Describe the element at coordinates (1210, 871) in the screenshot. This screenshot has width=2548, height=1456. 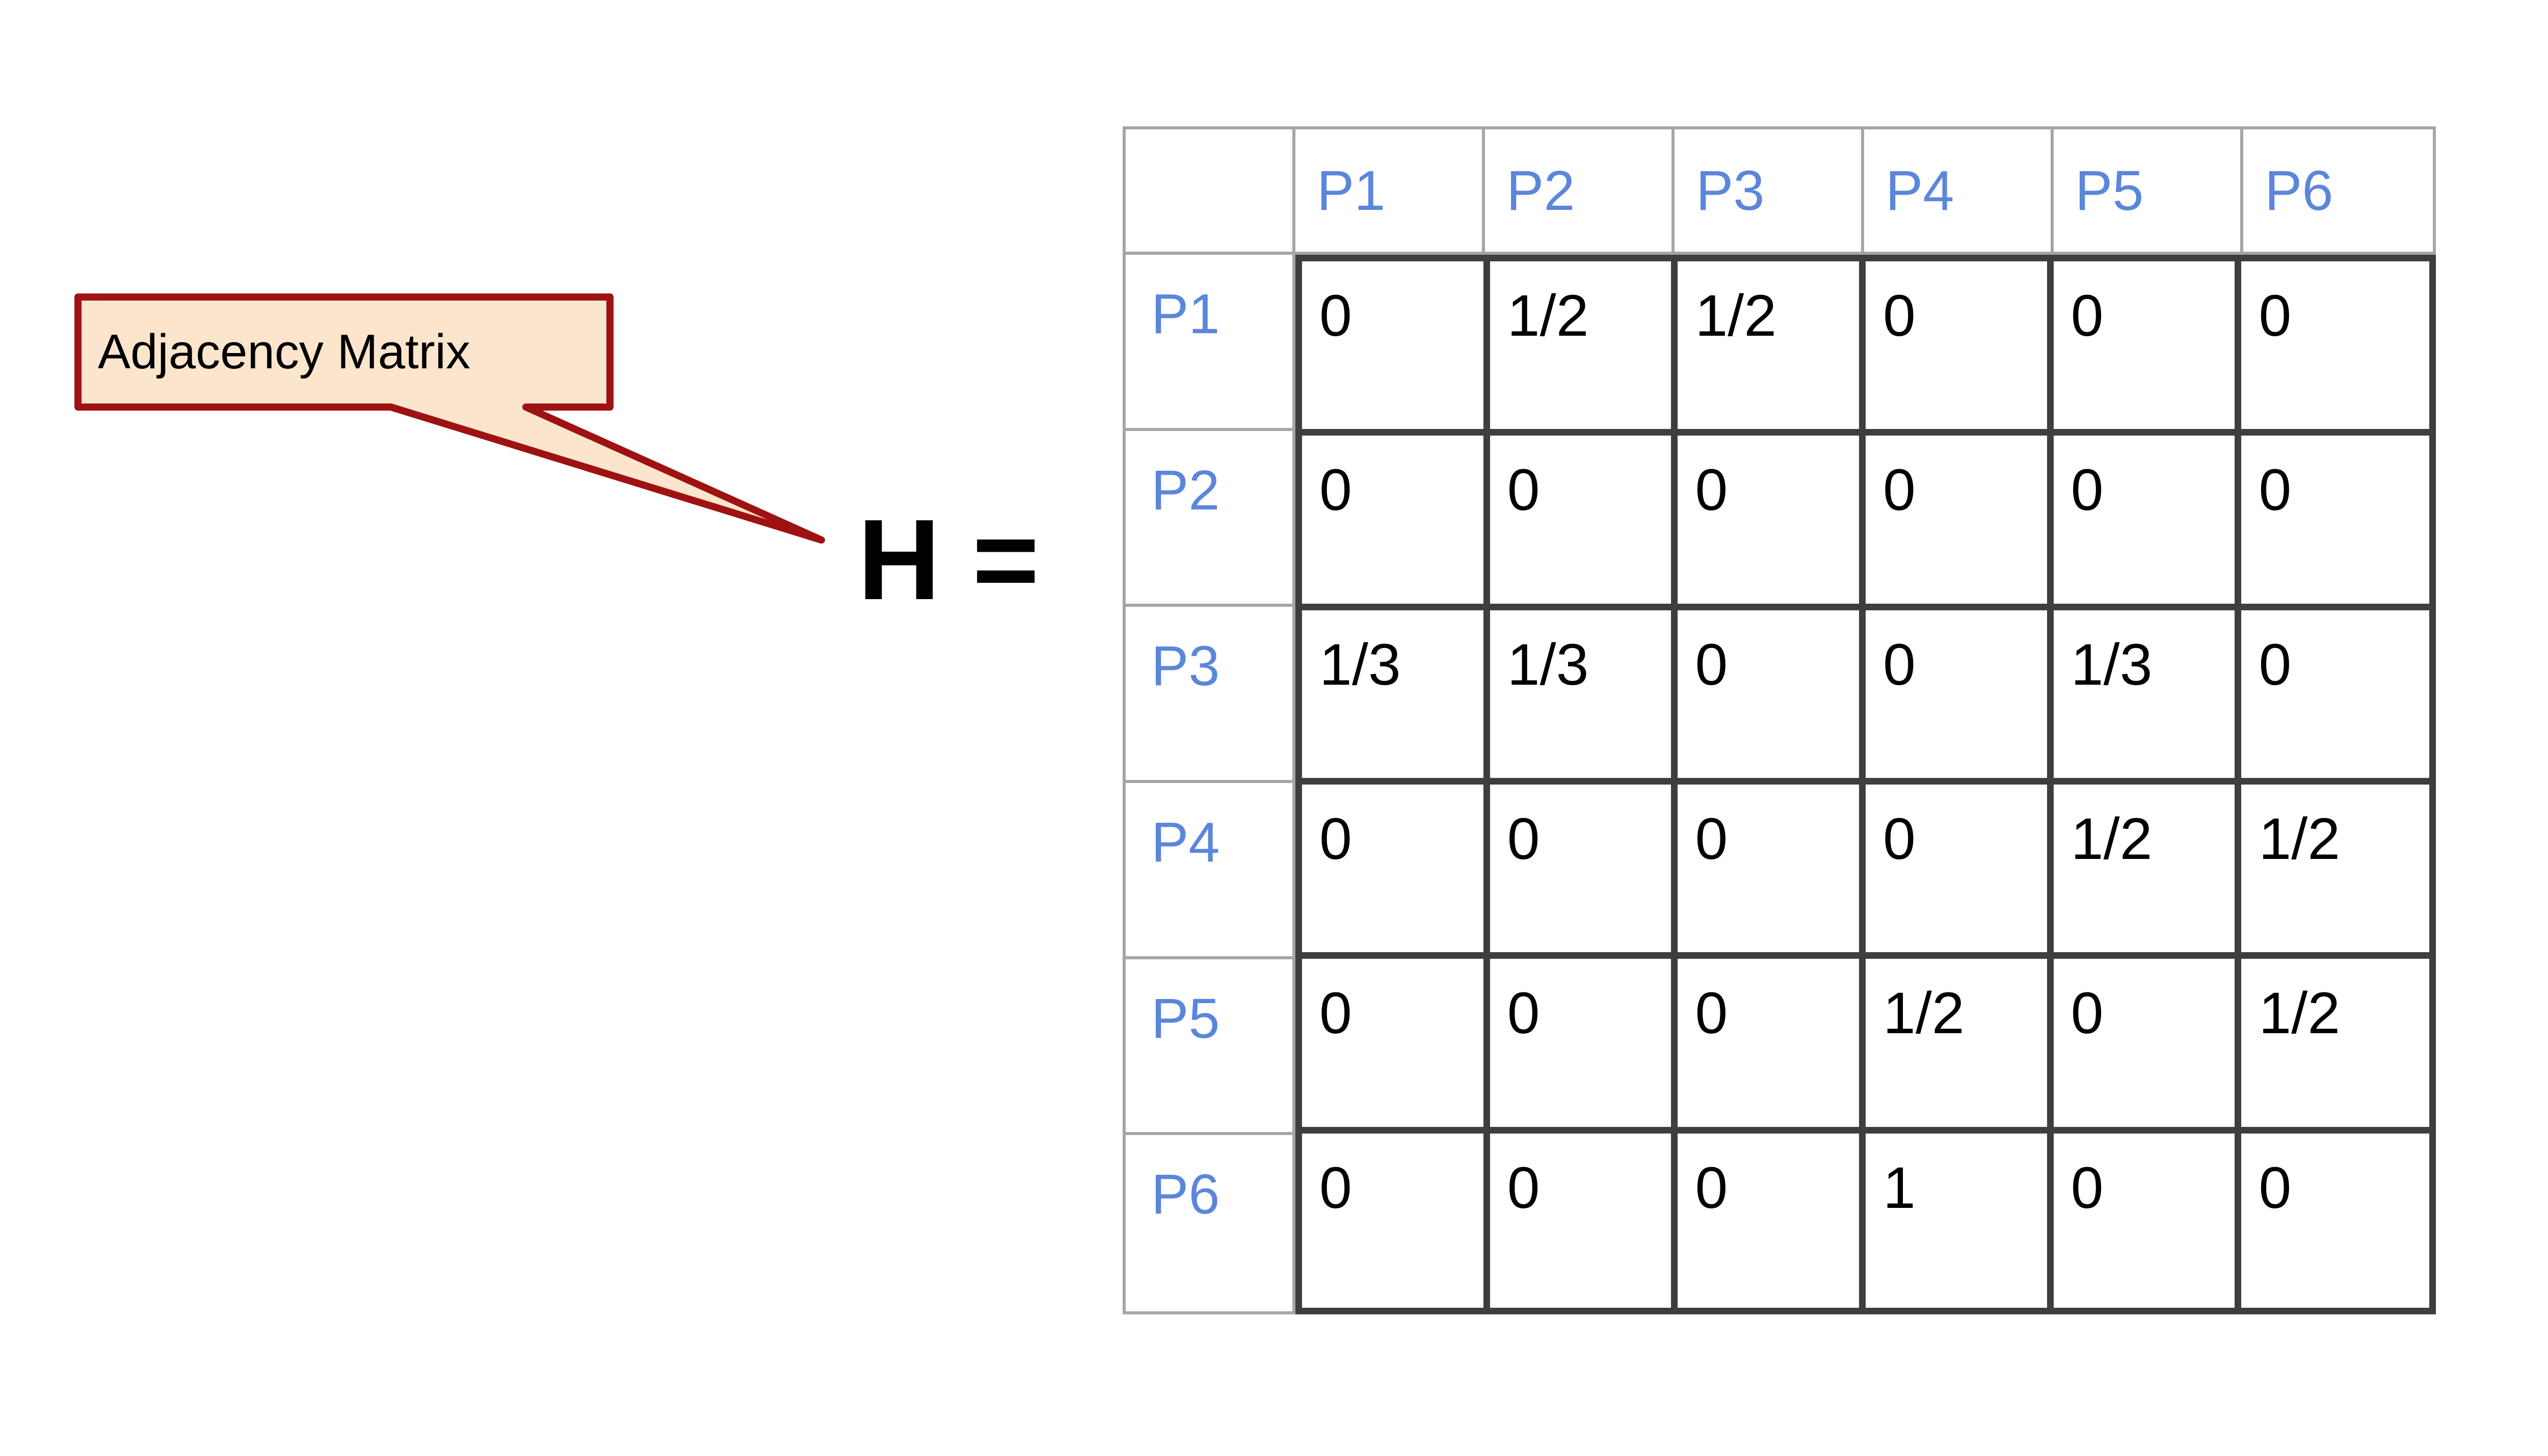
I see `matrix-row-header-p4: P4` at that location.